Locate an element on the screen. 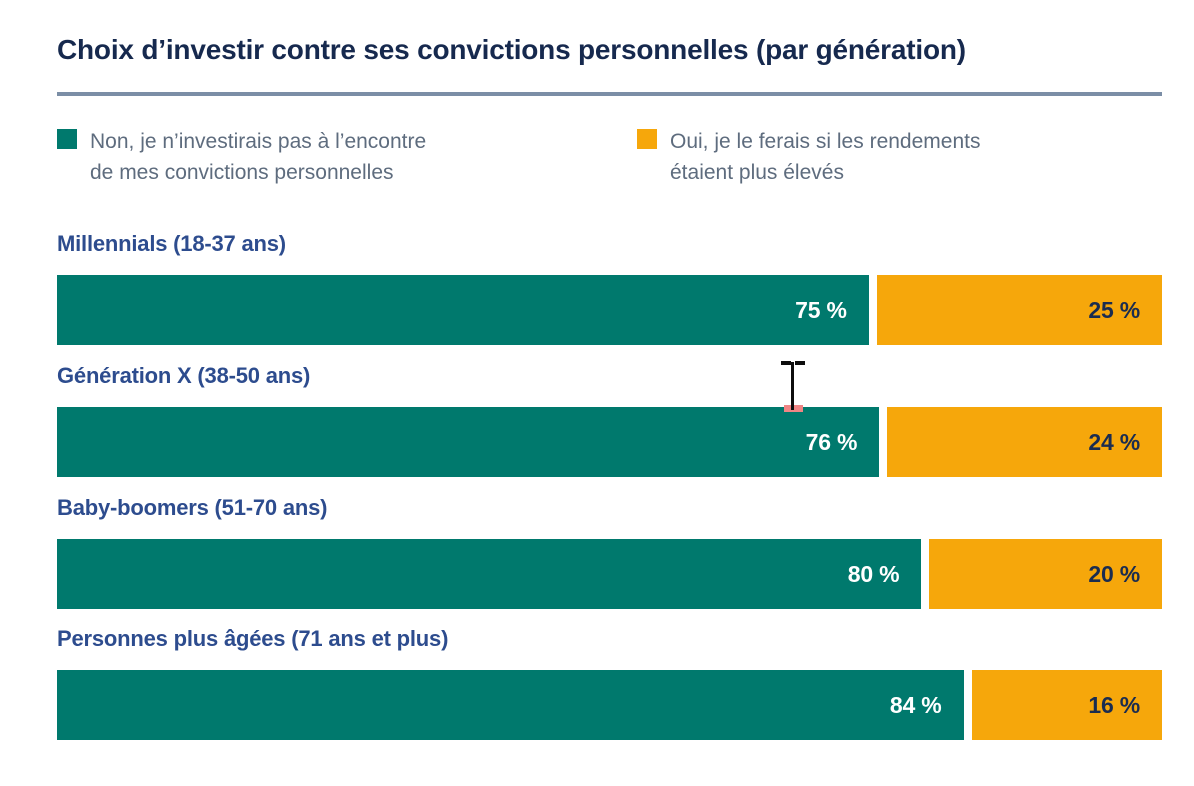  bar-segment-oui: 16 % is located at coordinates (1066, 705).